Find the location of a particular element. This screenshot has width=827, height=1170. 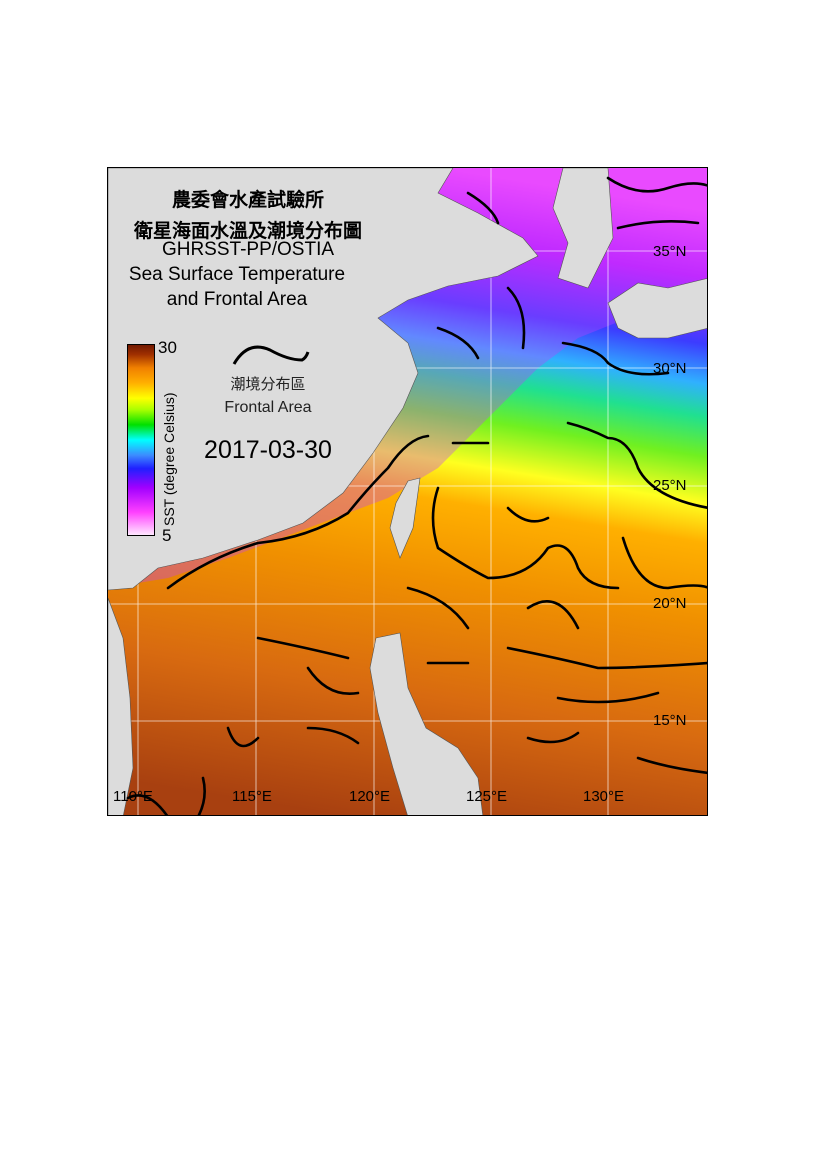

lat-label-15: 15°N is located at coordinates (670, 720).